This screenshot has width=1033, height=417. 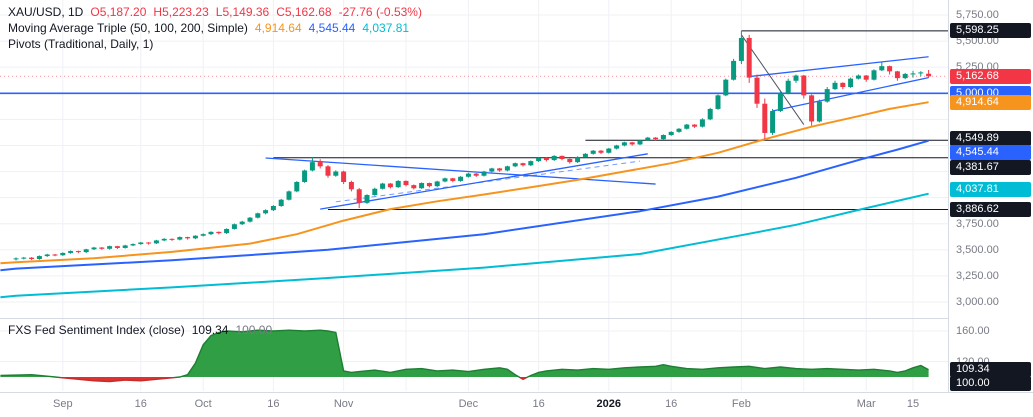 What do you see at coordinates (118, 12) in the screenshot?
I see `ohlc-open: O5,187.20` at bounding box center [118, 12].